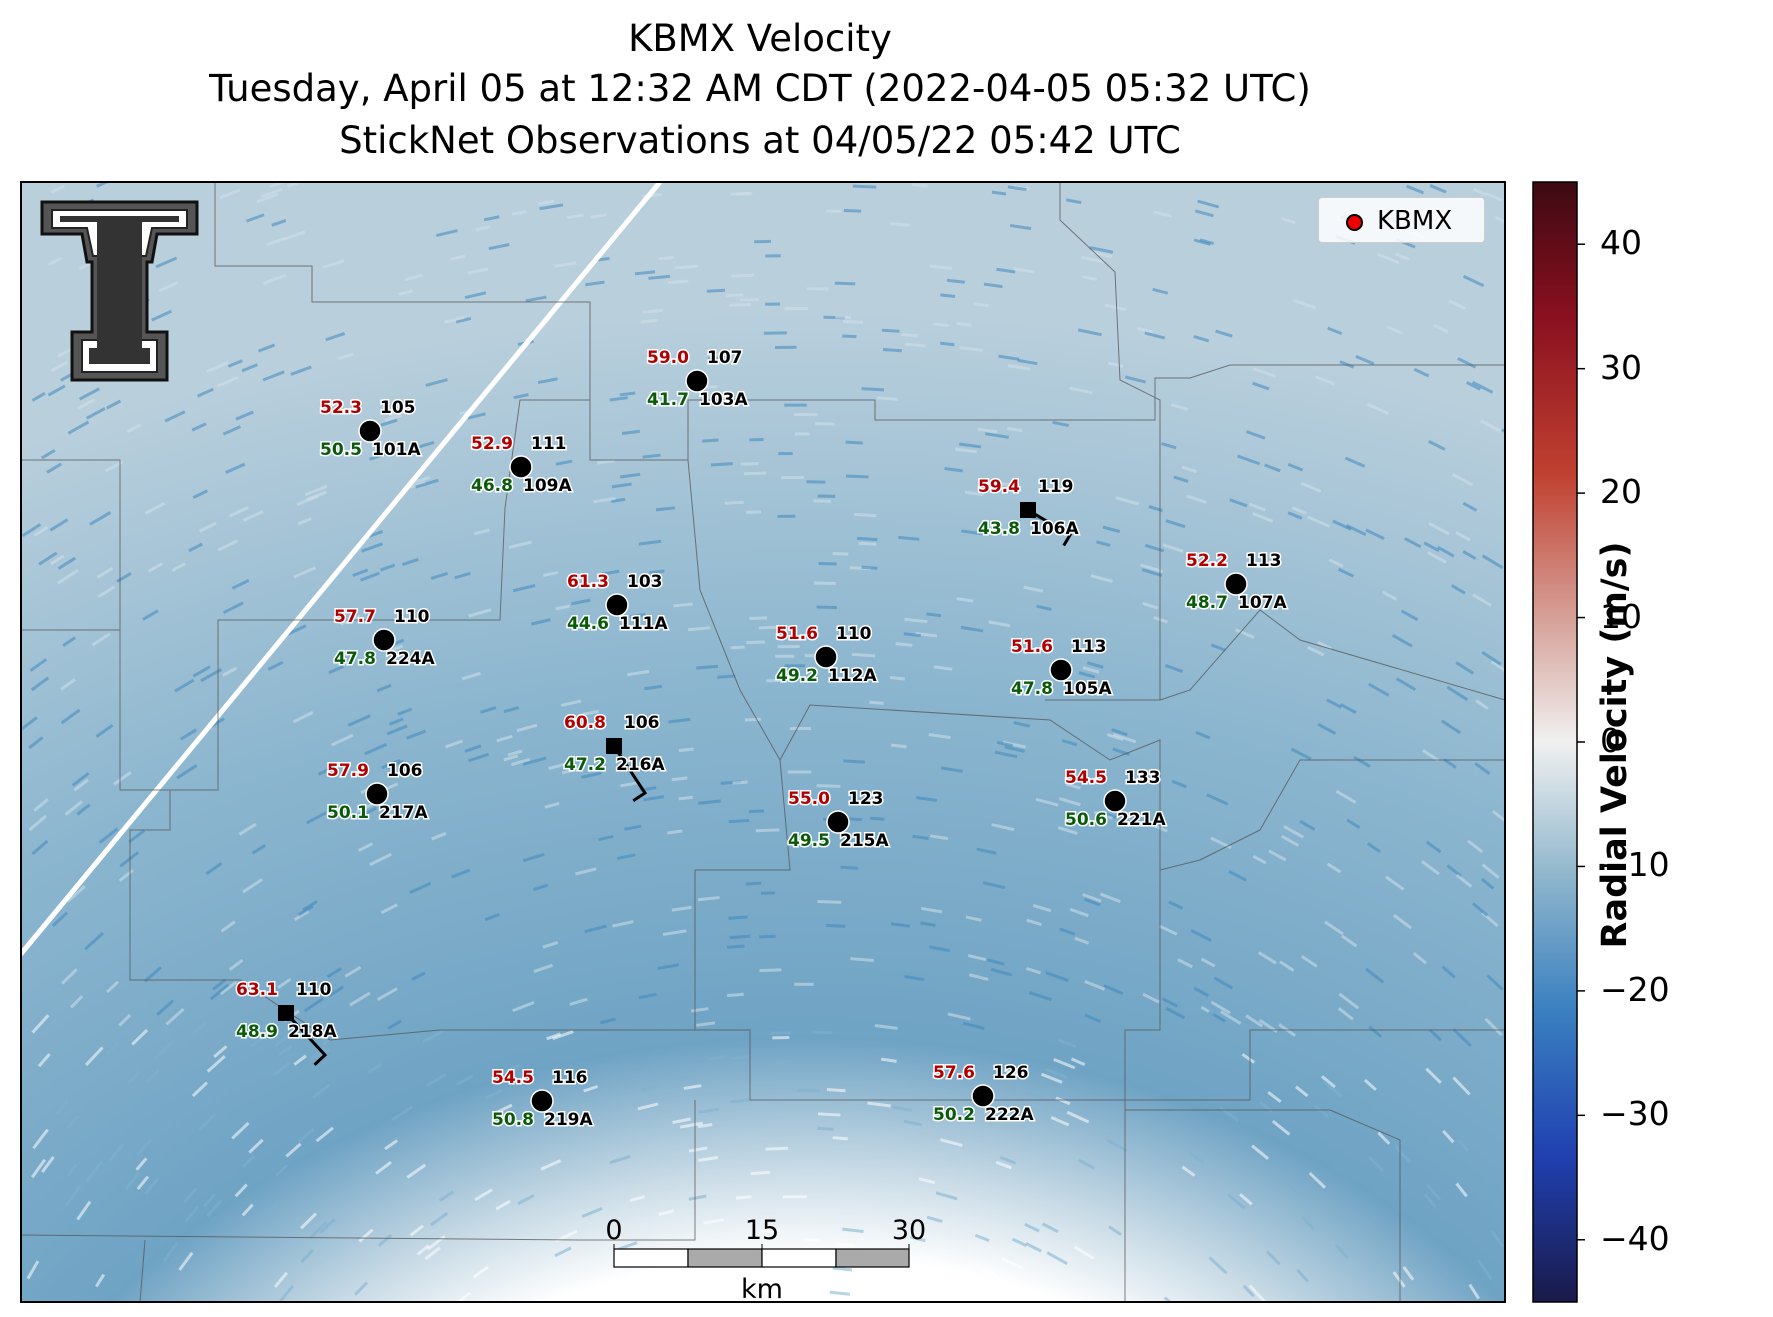  Describe the element at coordinates (761, 1256) in the screenshot. I see `scale-bar` at that location.